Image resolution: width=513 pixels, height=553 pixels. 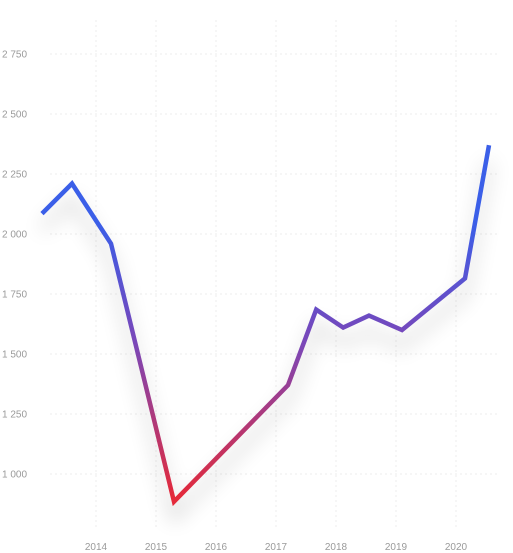 What do you see at coordinates (14, 265) in the screenshot?
I see `y-axis: 1 000 1 250 1 500 1 750 2 000 2 250 2 500 2 750` at bounding box center [14, 265].